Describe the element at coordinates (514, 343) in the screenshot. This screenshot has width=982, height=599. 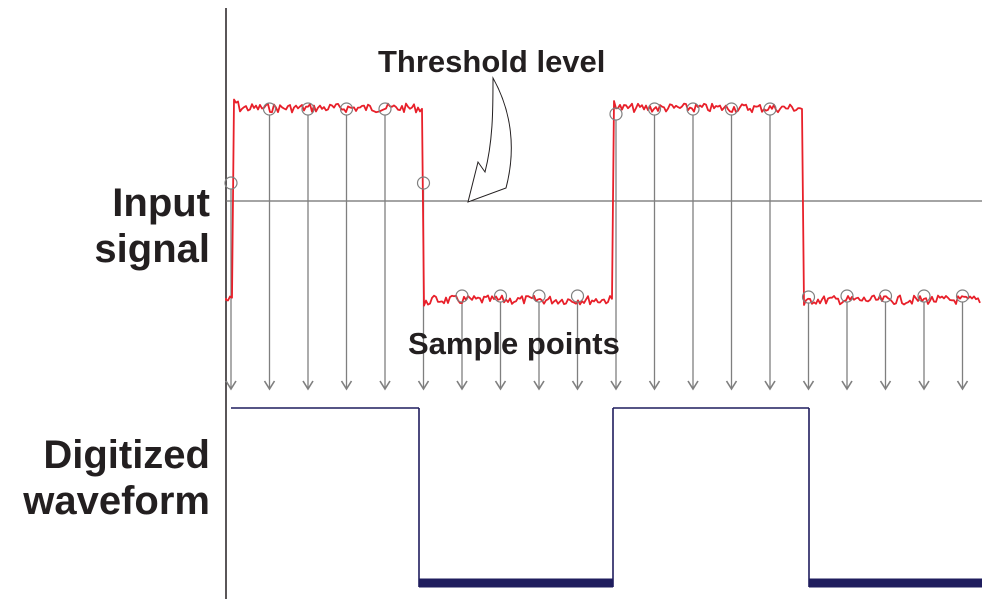
I see `sample-points-label: Sample points` at that location.